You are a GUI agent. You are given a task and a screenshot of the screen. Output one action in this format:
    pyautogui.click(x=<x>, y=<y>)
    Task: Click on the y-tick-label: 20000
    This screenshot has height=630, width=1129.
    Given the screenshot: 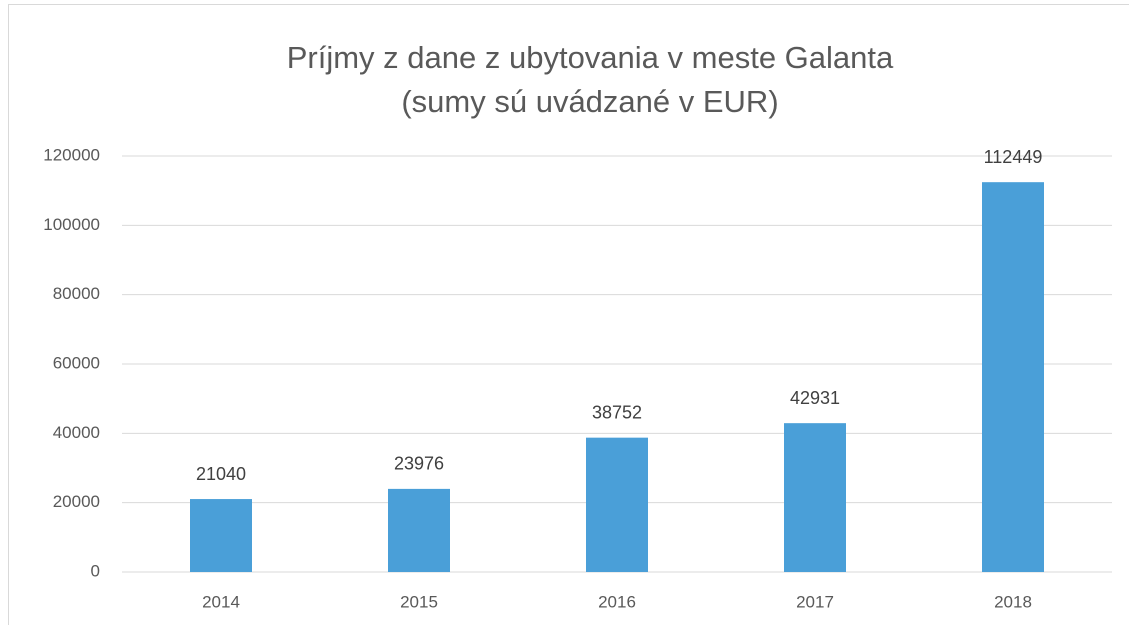 What is the action you would take?
    pyautogui.click(x=76, y=501)
    